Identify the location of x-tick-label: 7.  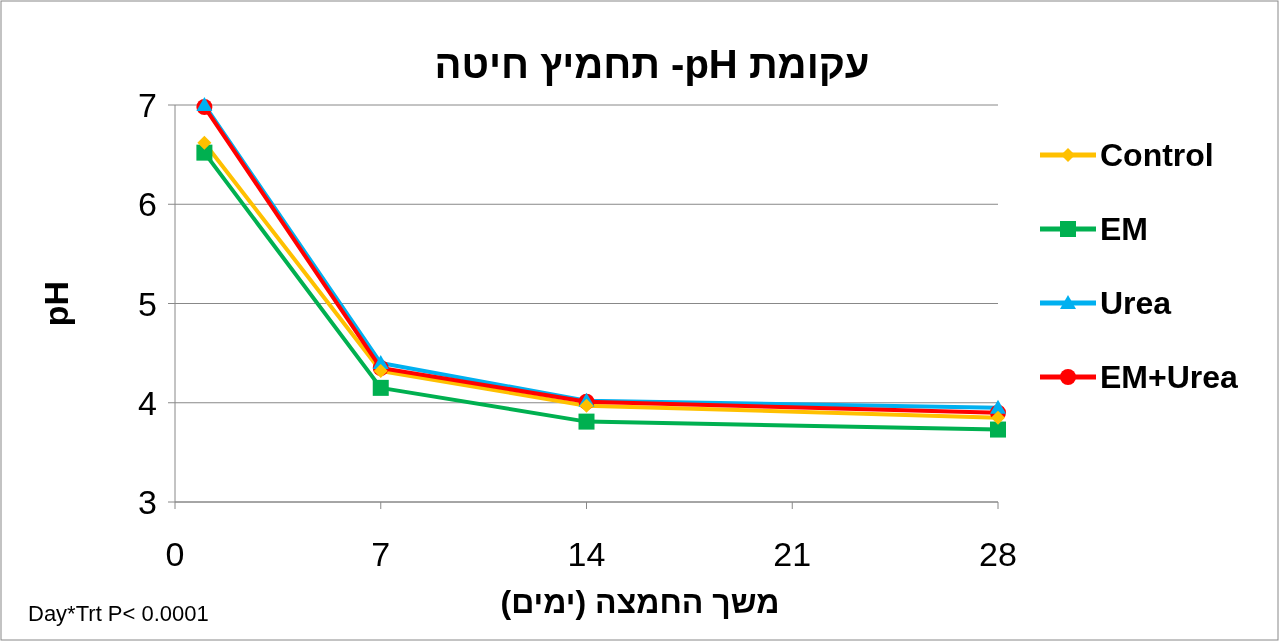
(381, 554).